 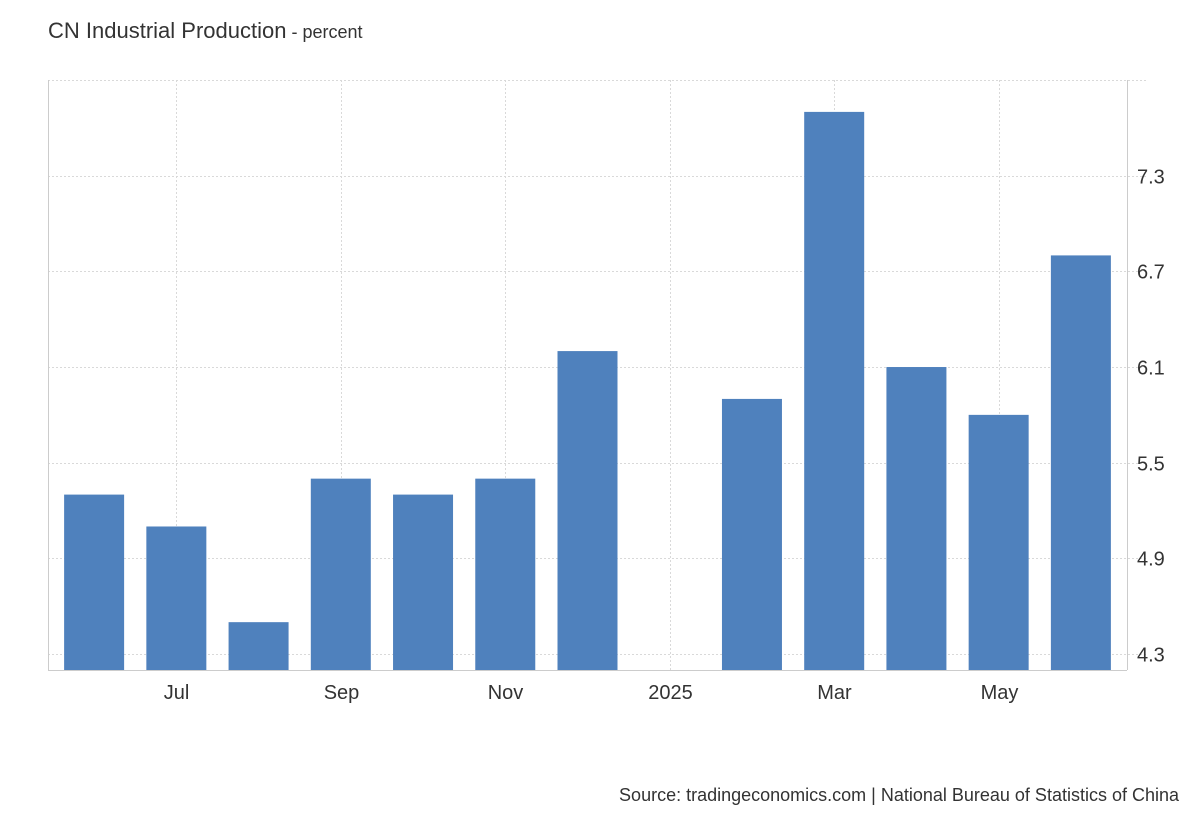 What do you see at coordinates (1151, 656) in the screenshot?
I see `y-tick-label: 4.3` at bounding box center [1151, 656].